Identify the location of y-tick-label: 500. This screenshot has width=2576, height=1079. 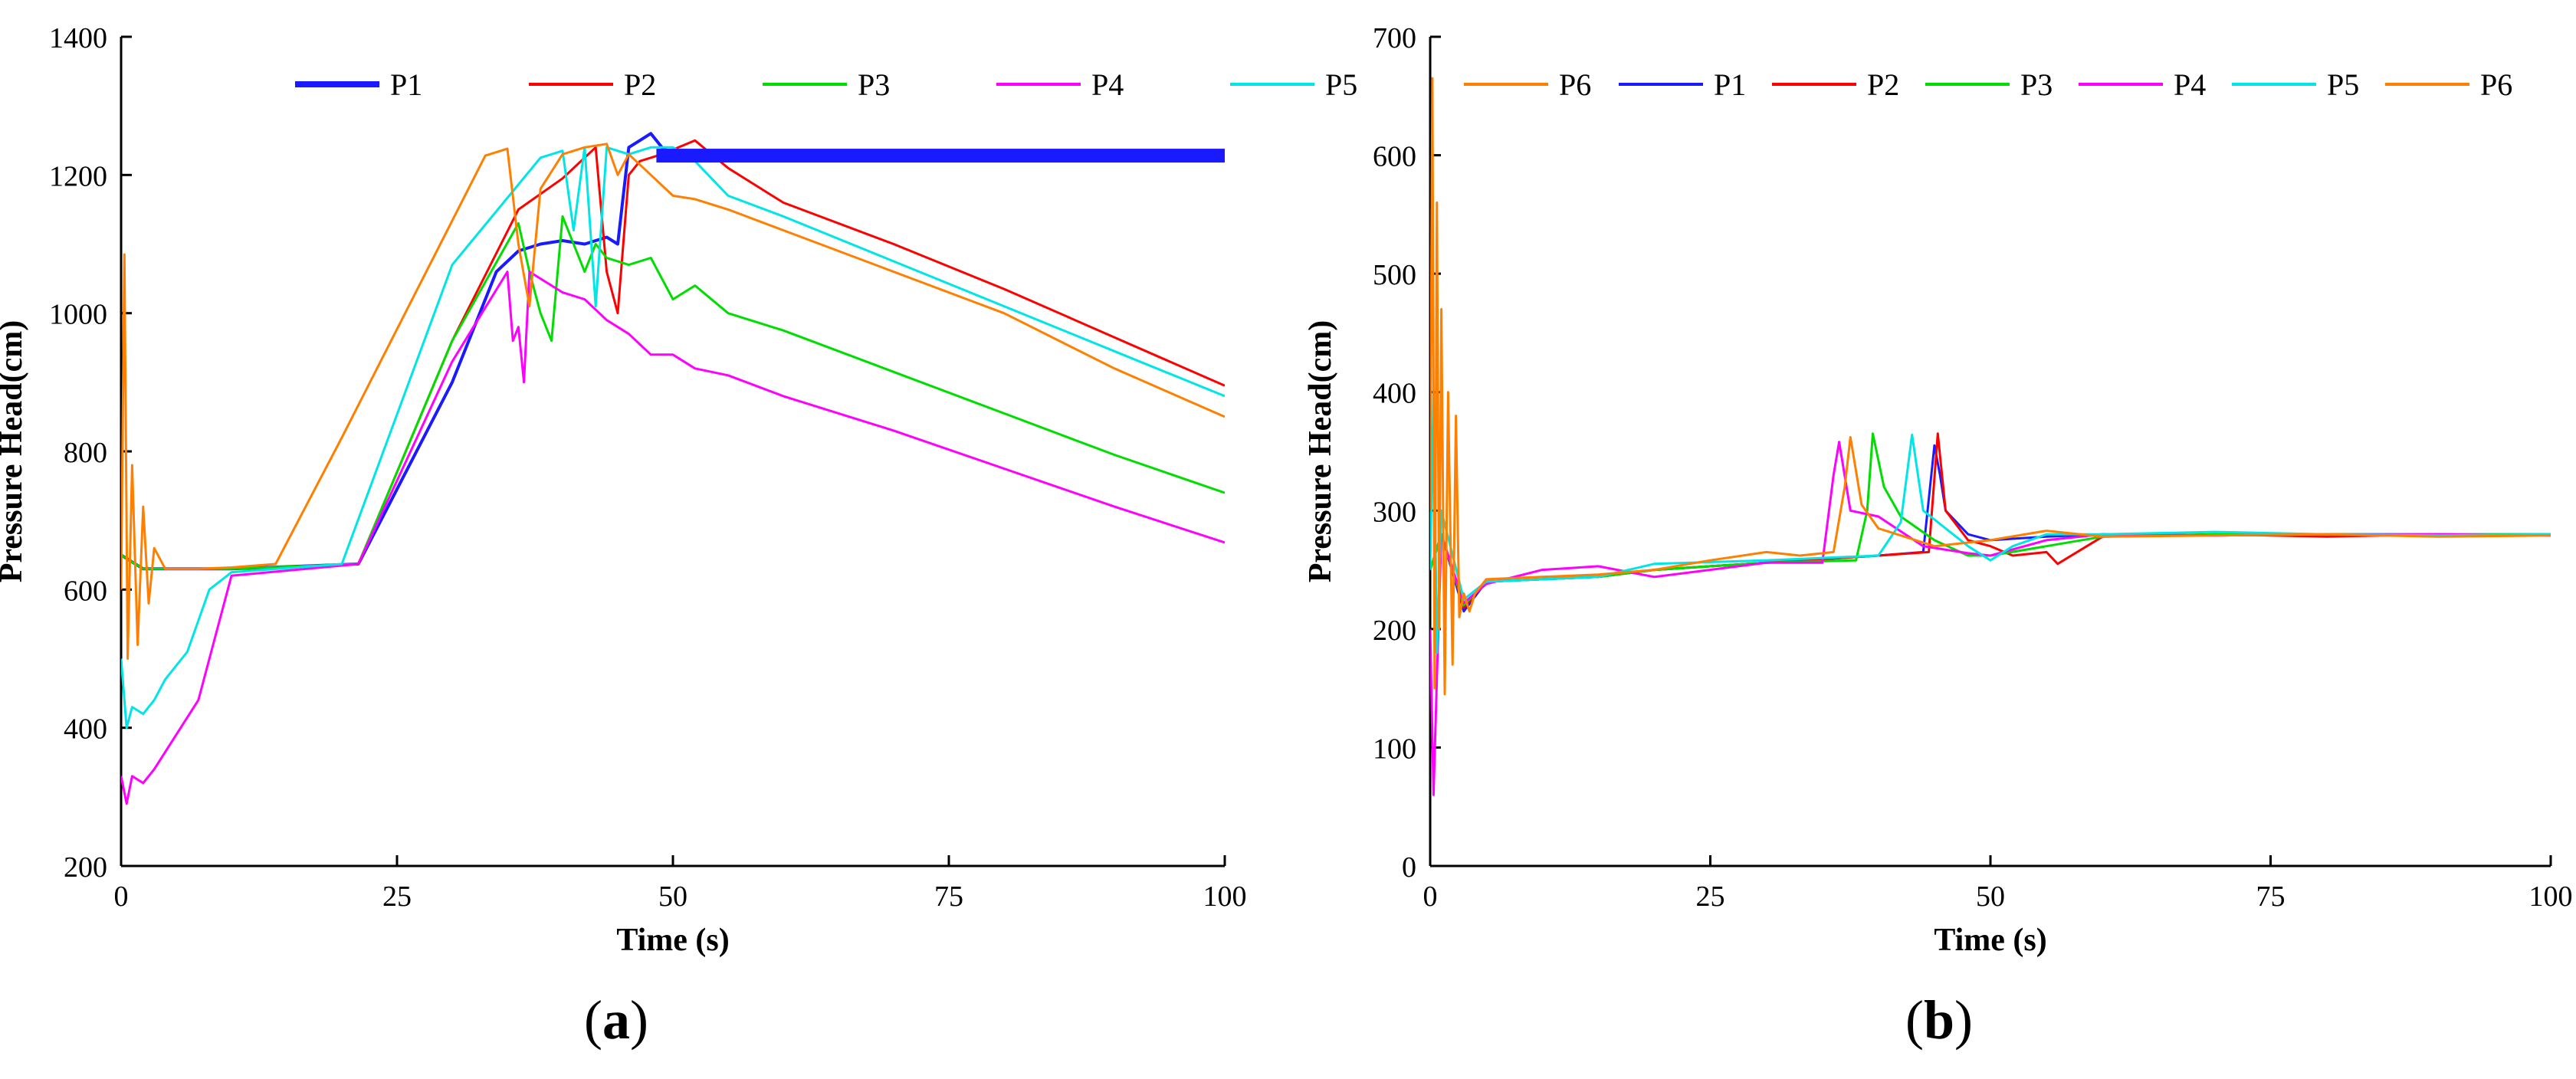
(1394, 275).